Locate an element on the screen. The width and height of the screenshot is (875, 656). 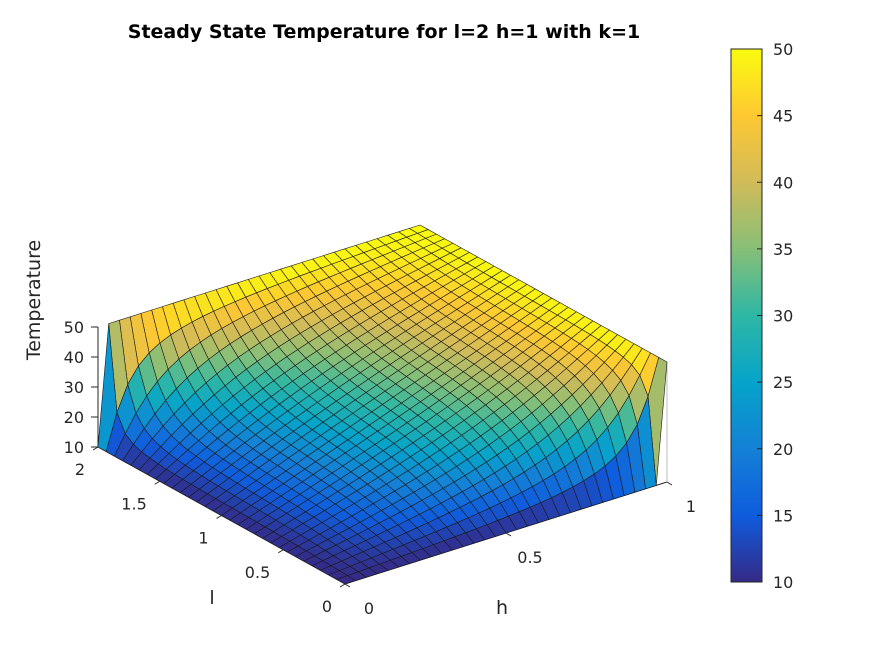
y-tick-label: 1 is located at coordinates (203, 538).